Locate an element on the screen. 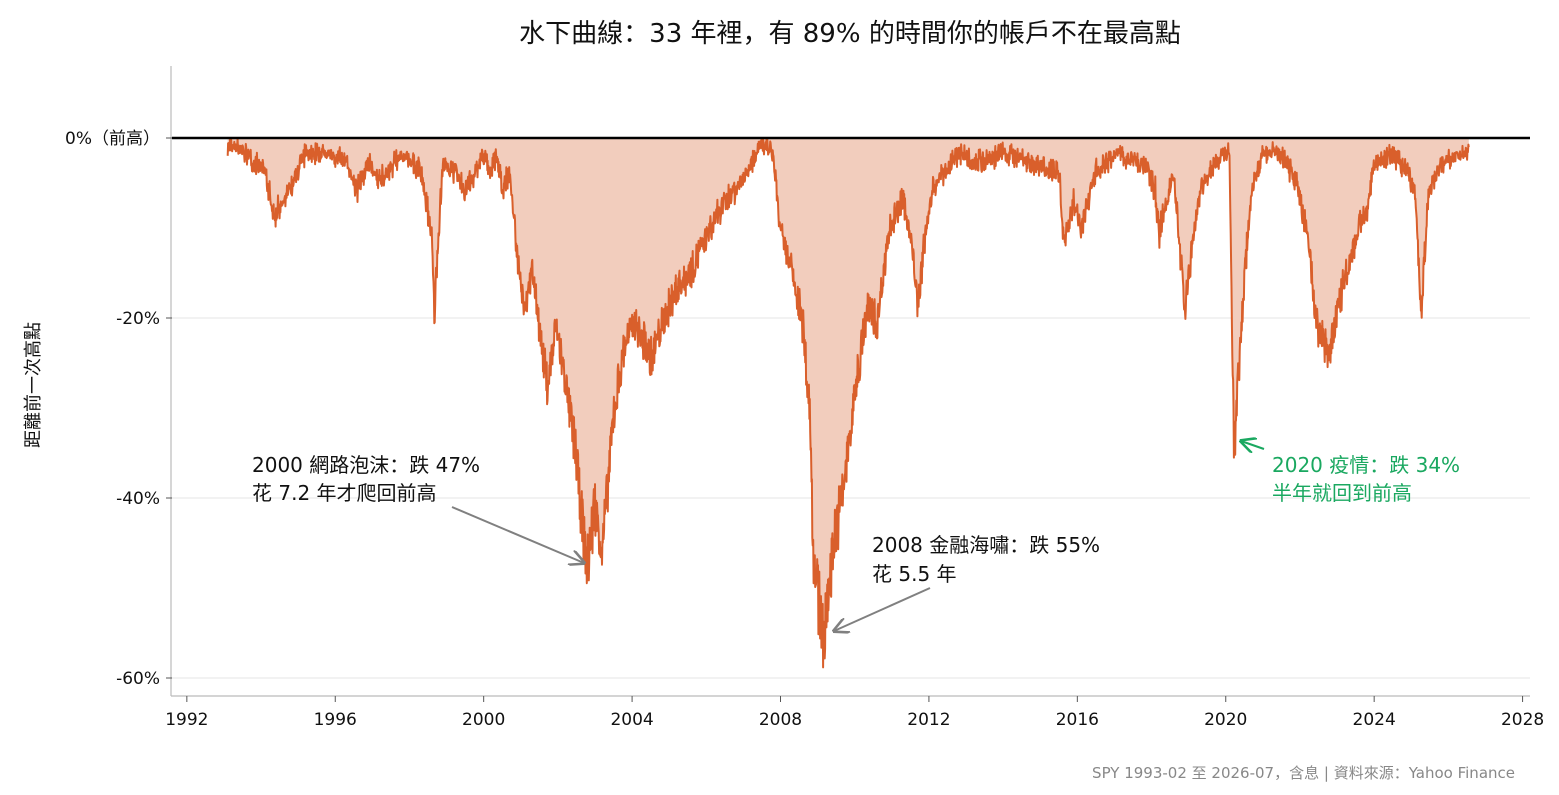  x-axis-ticks: 1992 1996 2000 2004 2008 2012 2016 2020 2024 2028 is located at coordinates (854, 713).